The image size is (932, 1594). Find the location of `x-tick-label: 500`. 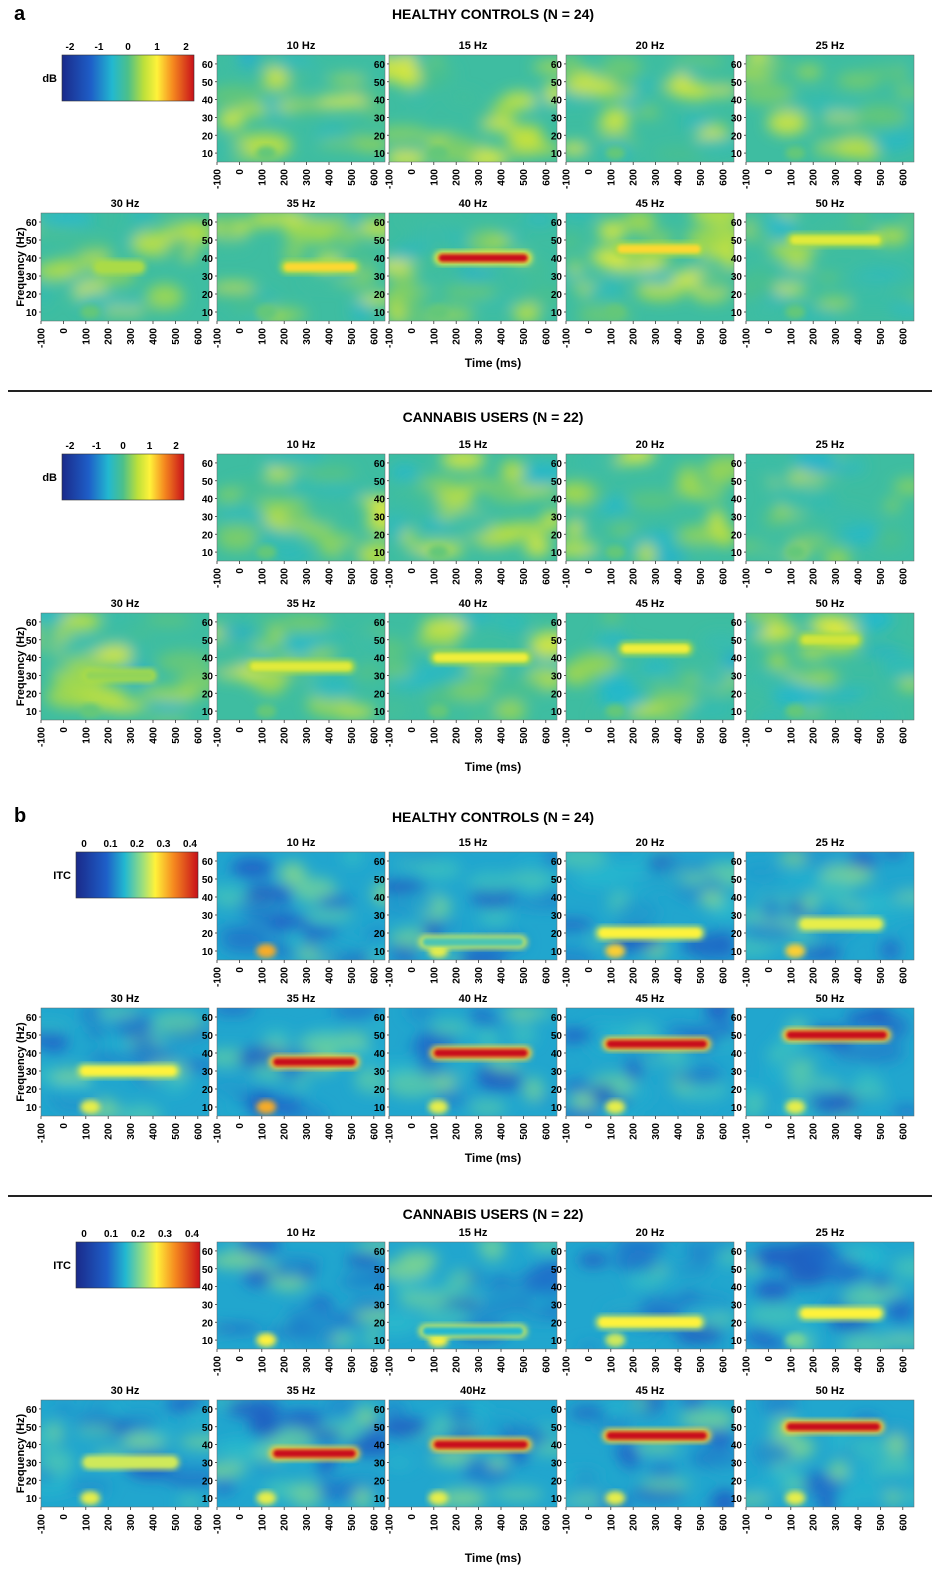

x-tick-label: 500 is located at coordinates (352, 1522).